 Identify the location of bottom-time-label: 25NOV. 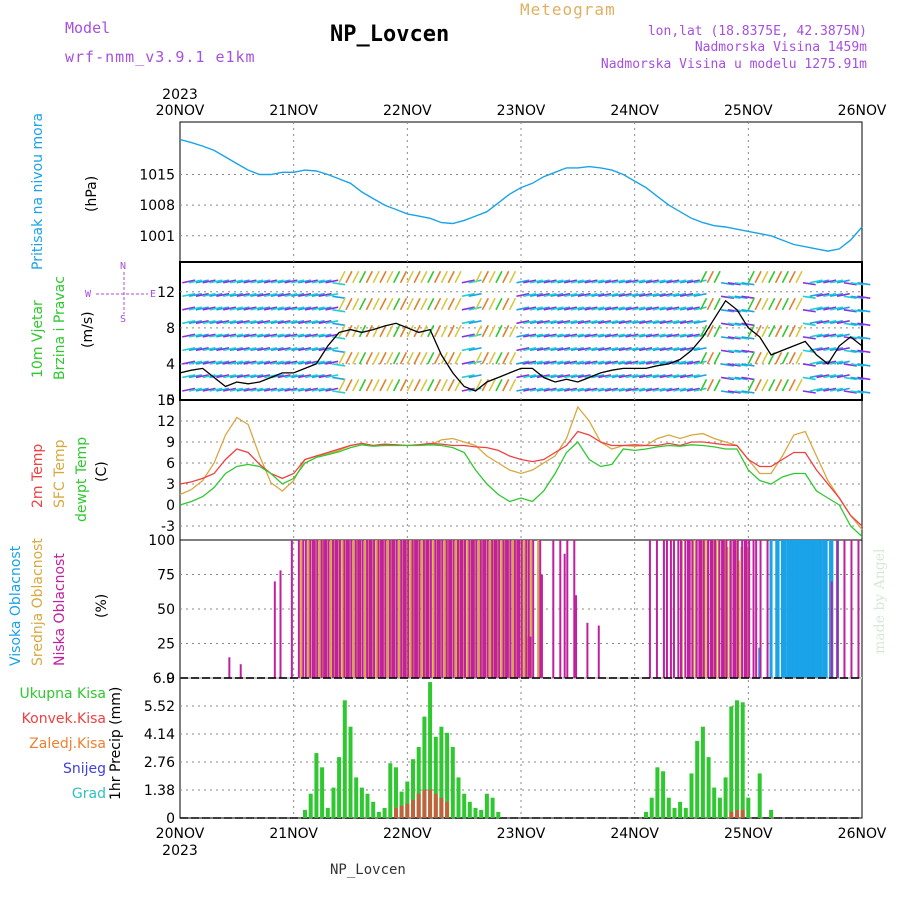
(748, 834).